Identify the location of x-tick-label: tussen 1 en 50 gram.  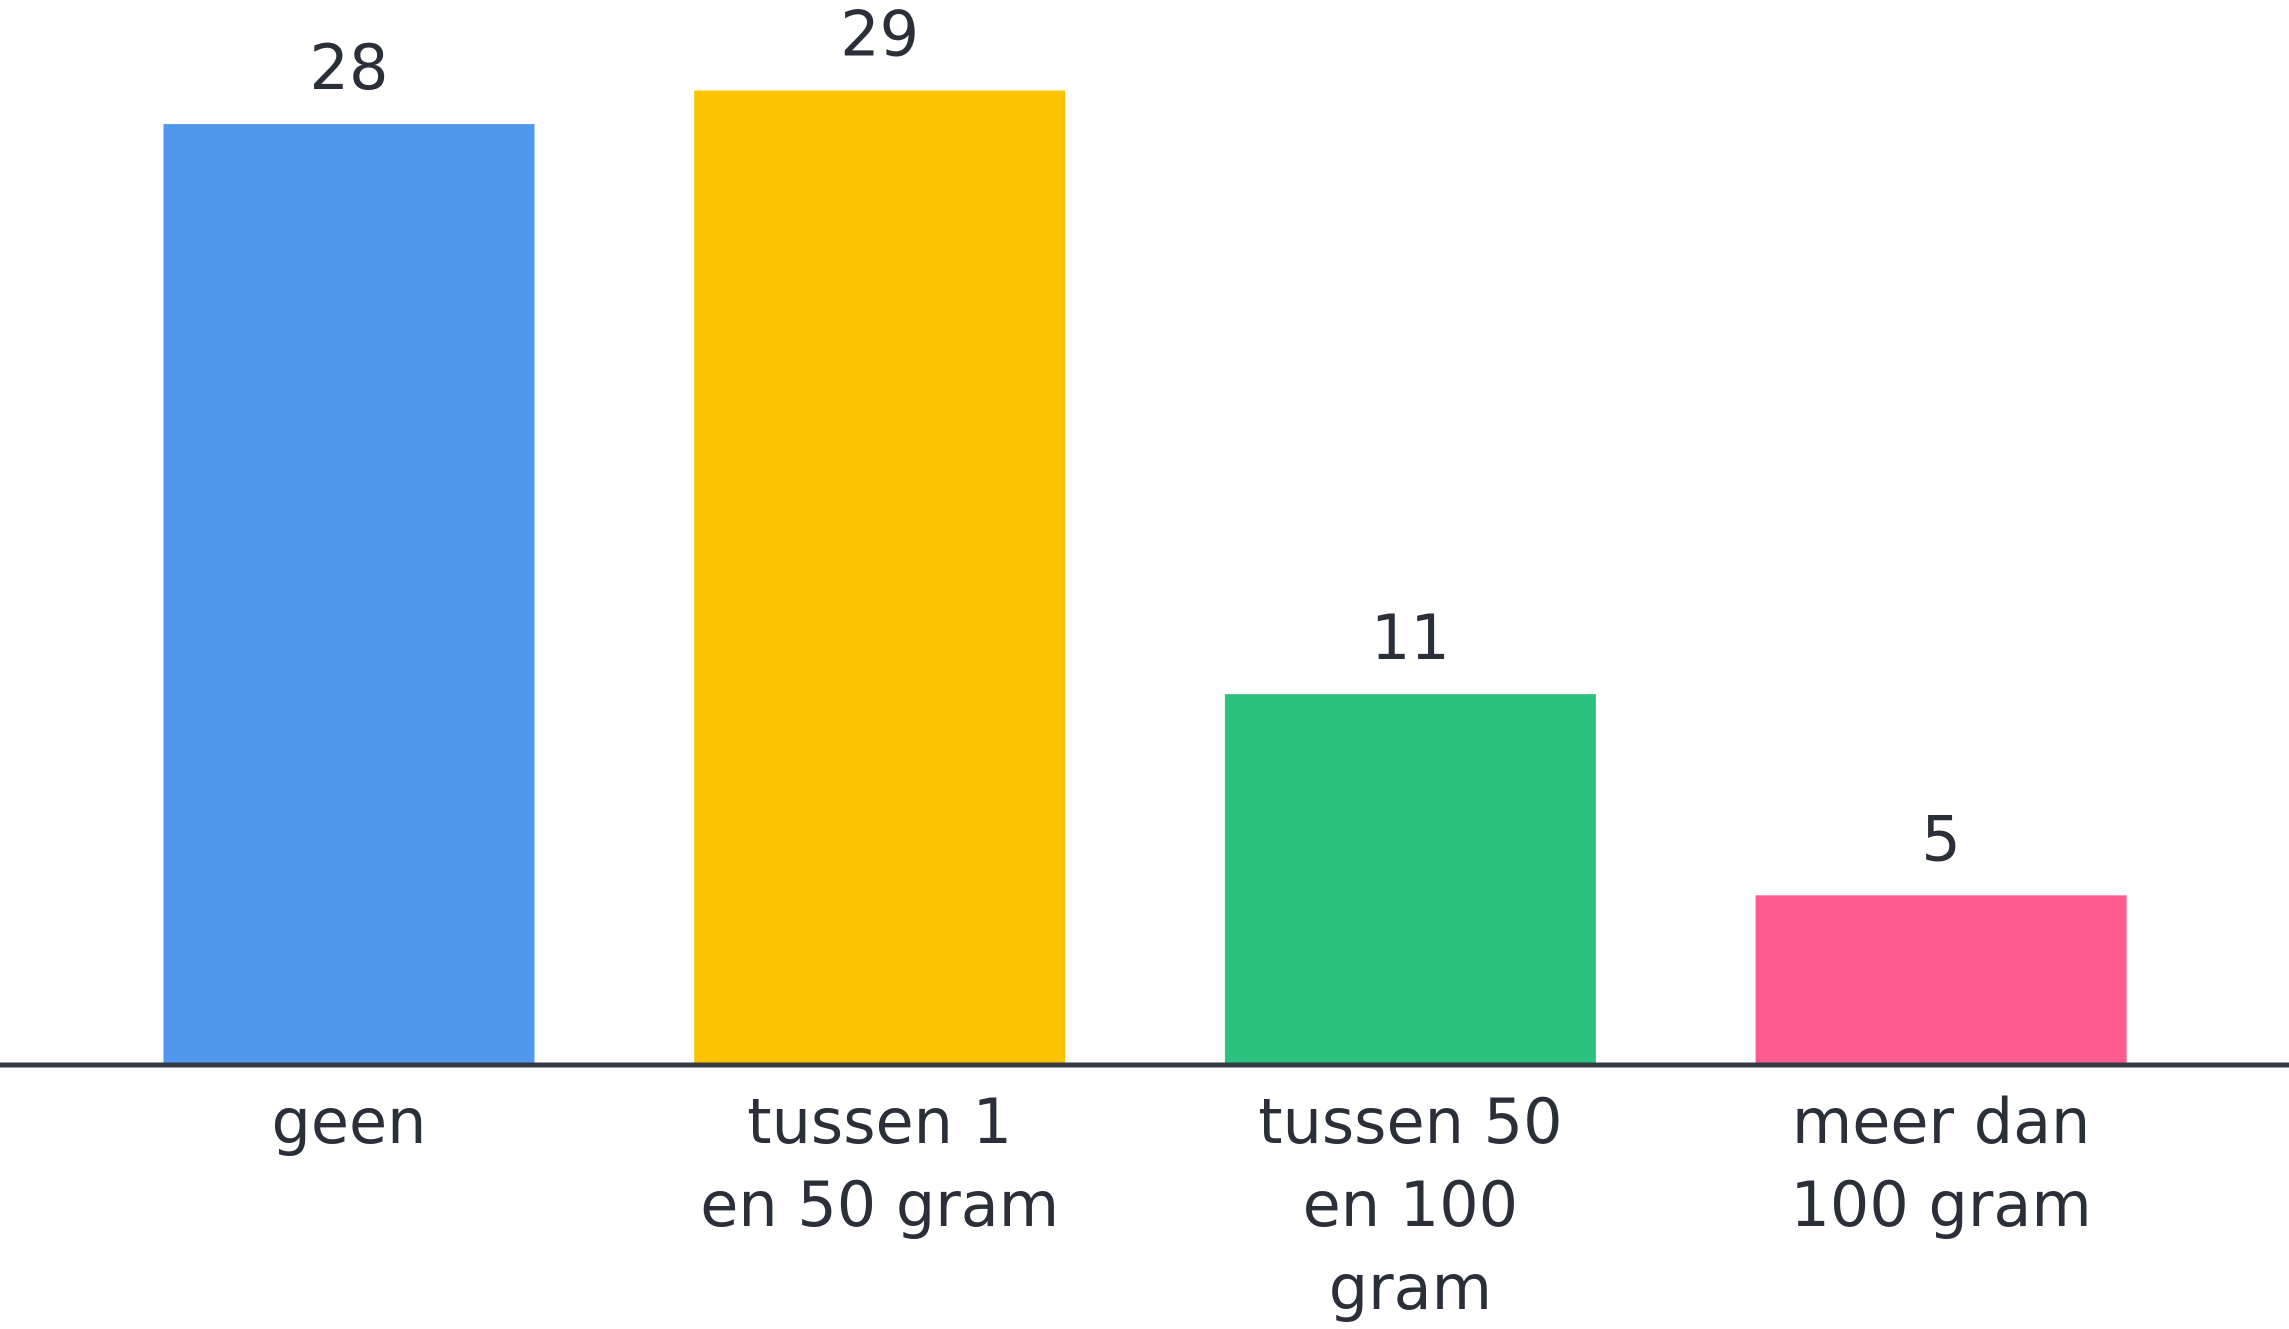
(880, 1163).